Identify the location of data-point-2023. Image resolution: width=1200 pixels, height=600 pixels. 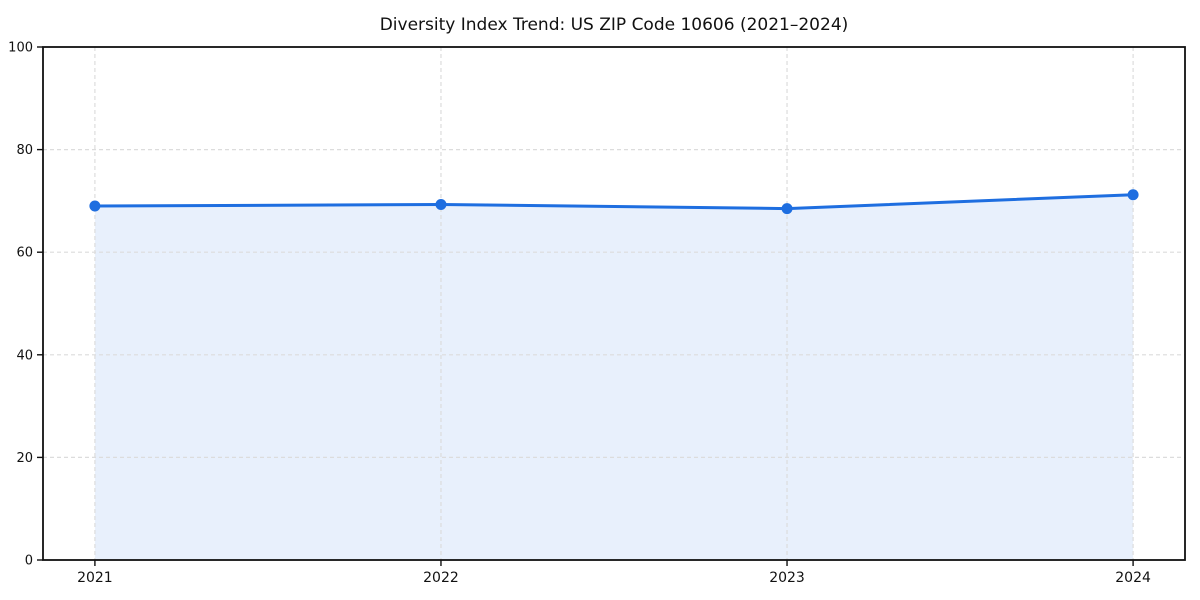
(787, 209).